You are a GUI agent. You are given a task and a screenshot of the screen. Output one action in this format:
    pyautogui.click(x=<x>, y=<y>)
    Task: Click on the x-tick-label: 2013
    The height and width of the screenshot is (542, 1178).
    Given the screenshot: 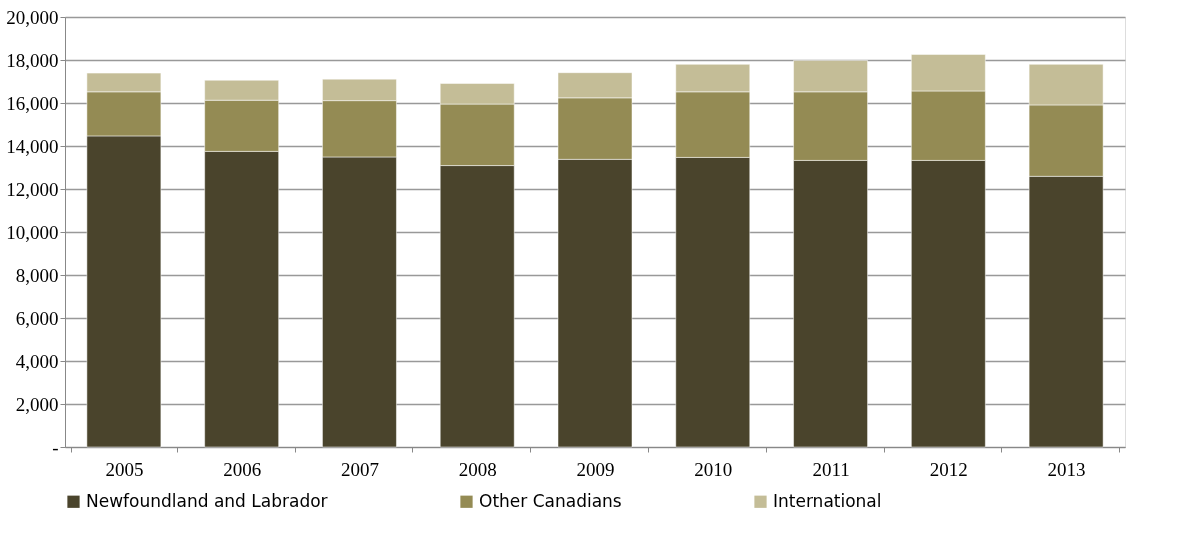 What is the action you would take?
    pyautogui.click(x=1066, y=469)
    